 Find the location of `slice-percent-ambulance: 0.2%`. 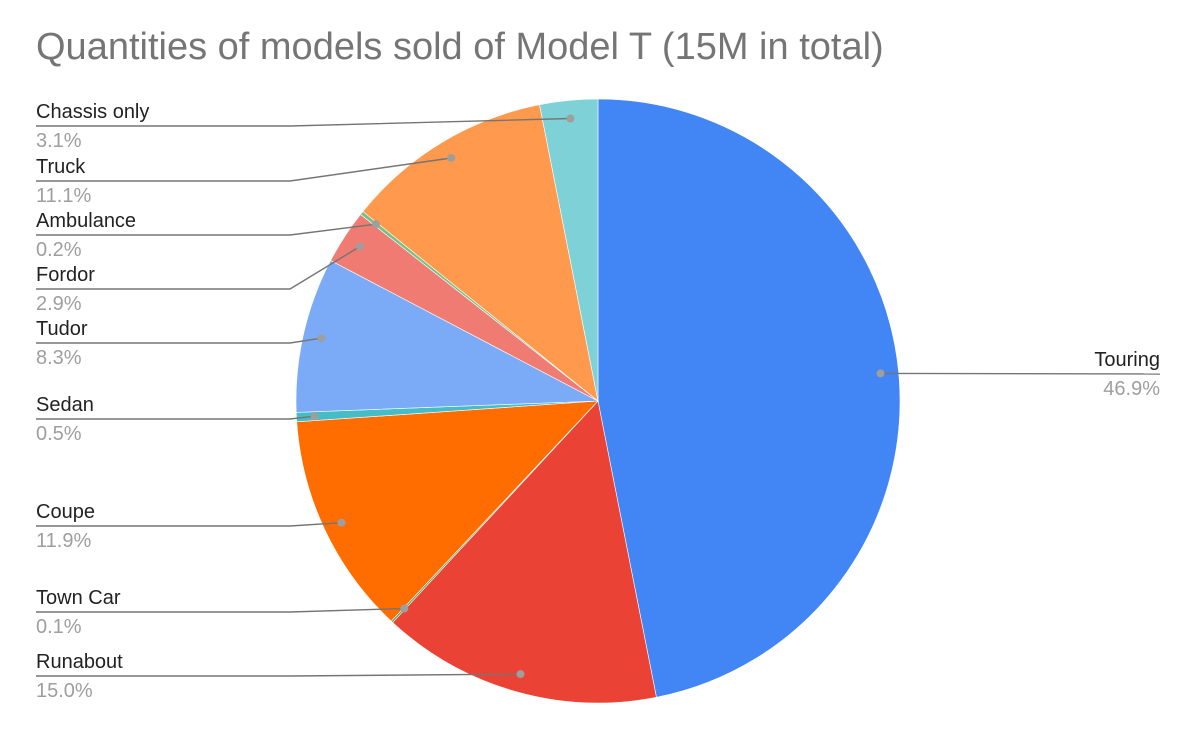

slice-percent-ambulance: 0.2% is located at coordinates (59, 250).